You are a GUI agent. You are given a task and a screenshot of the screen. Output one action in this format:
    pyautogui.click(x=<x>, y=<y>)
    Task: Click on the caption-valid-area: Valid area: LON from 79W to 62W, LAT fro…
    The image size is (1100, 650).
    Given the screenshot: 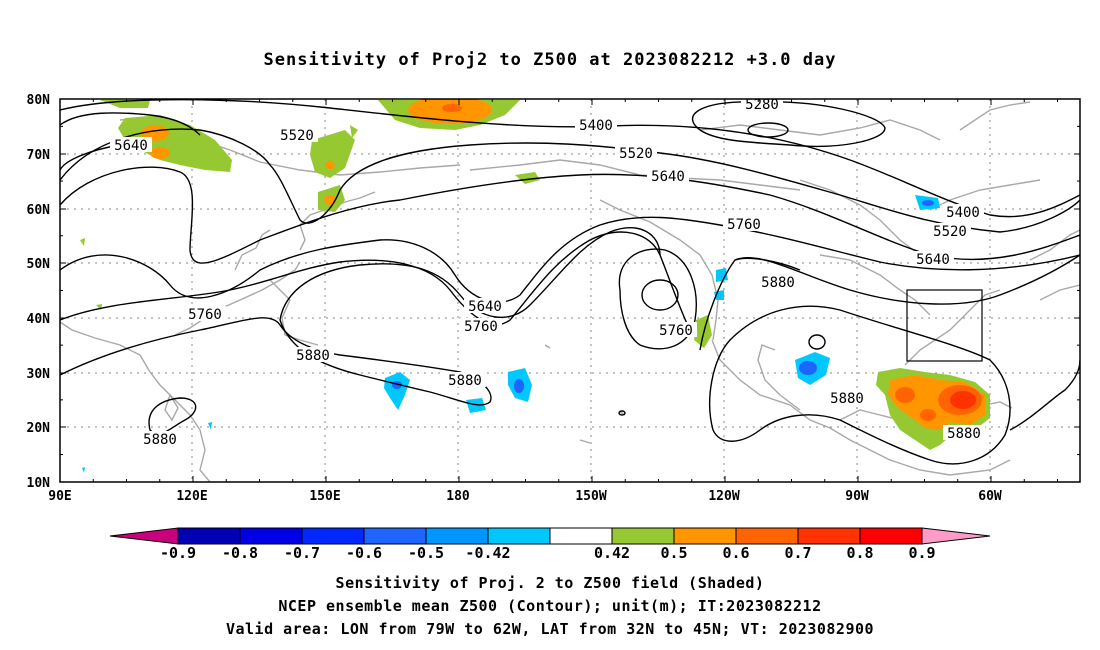 What is the action you would take?
    pyautogui.click(x=550, y=629)
    